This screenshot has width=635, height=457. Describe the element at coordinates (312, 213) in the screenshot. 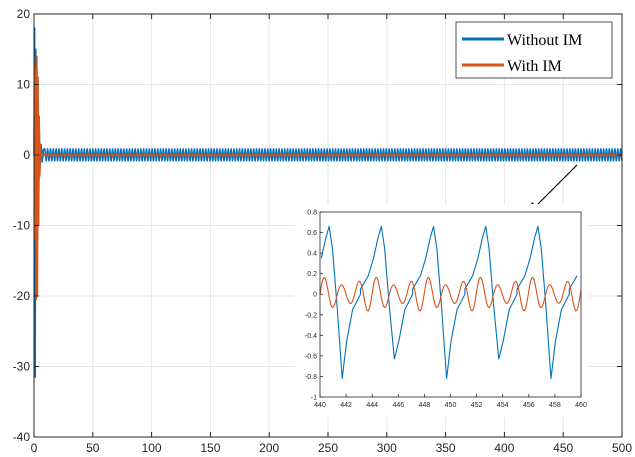

I see `inset-y-tick-label: 0.8` at that location.